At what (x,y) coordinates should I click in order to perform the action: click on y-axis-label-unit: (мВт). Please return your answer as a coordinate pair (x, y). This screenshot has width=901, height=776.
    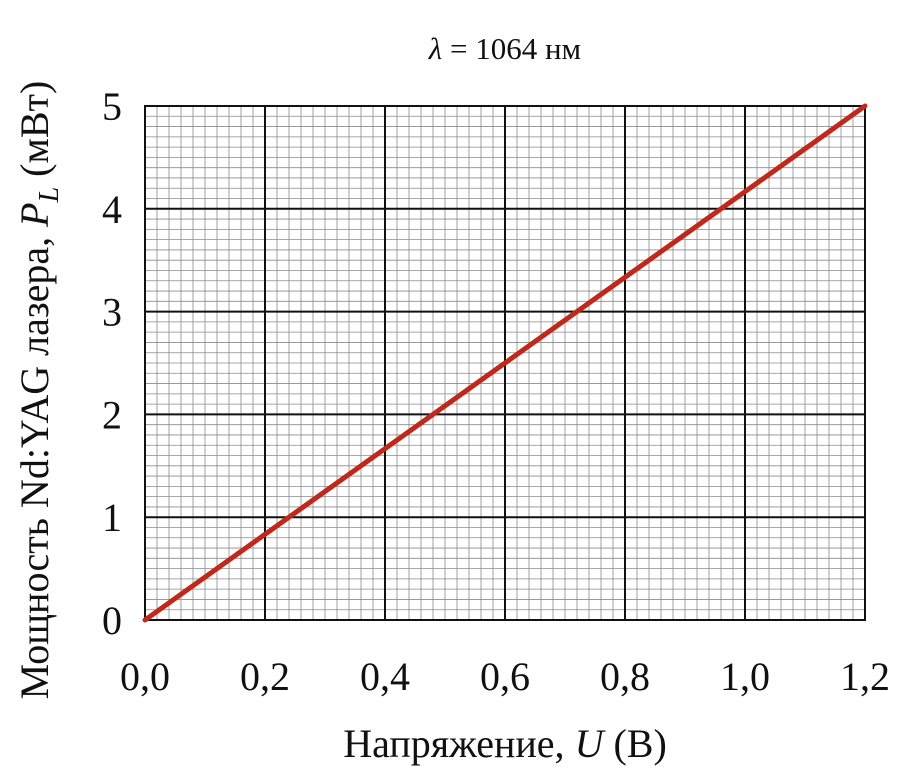
    Looking at the image, I should click on (34, 134).